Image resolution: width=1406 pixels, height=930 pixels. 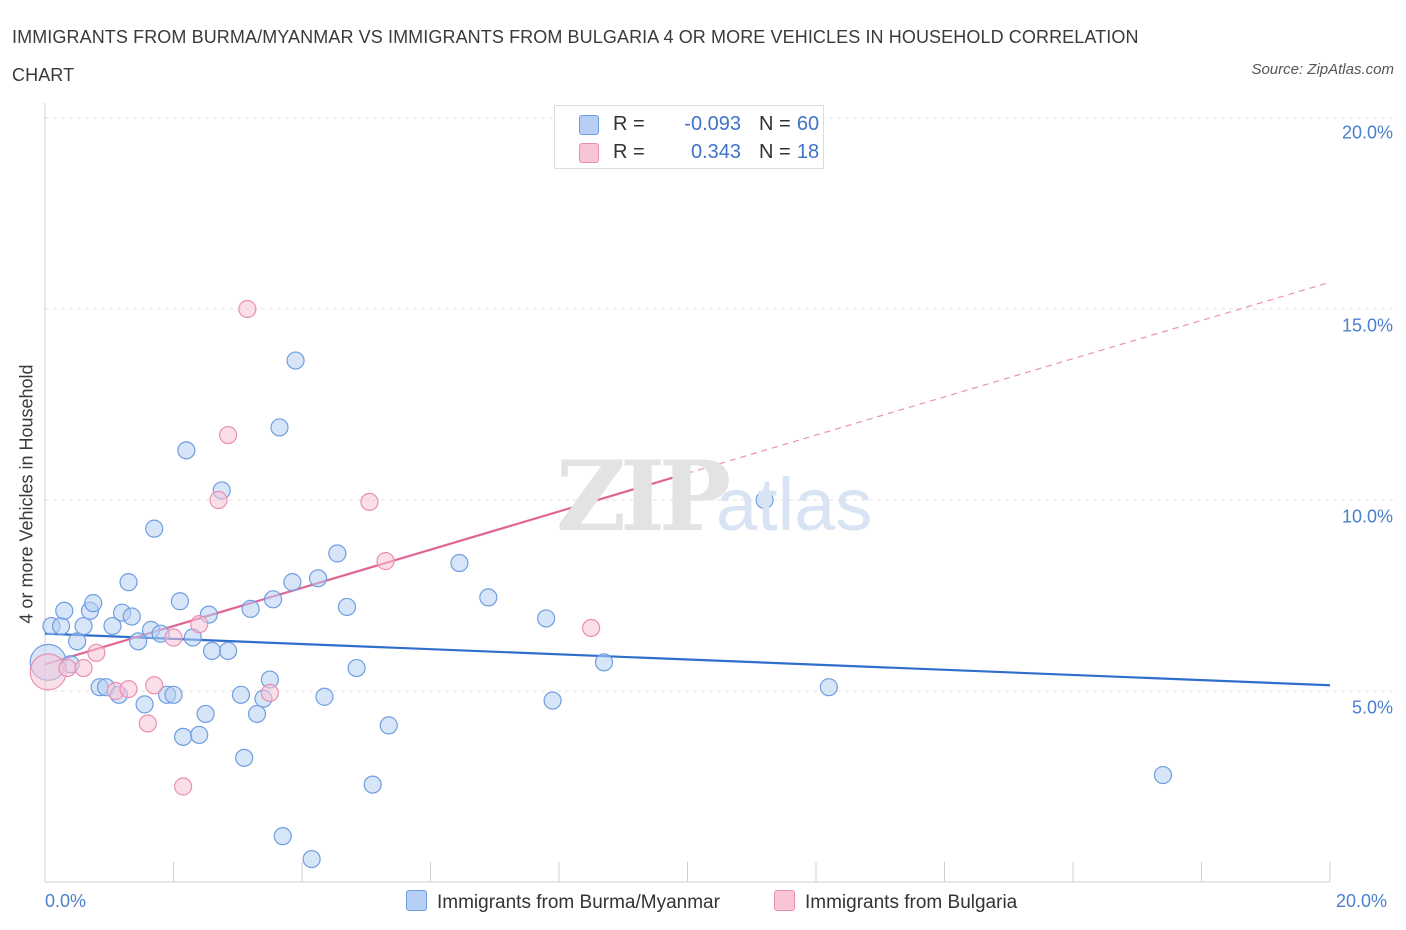 I want to click on y-axis-label: 4 or more Vehicles in Household, so click(x=26, y=494).